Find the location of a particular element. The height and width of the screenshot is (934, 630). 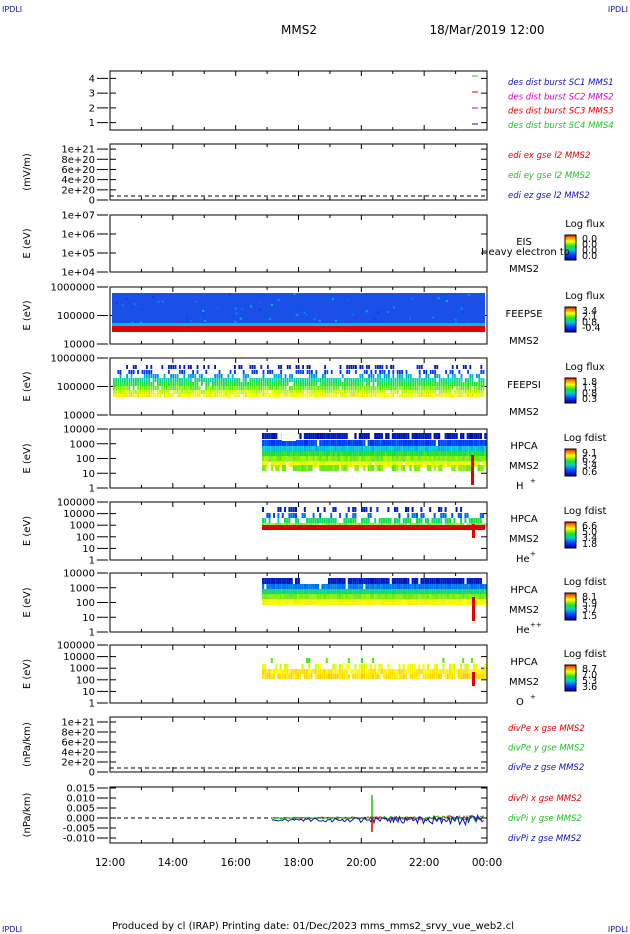

colorbar is located at coordinates (570, 247).